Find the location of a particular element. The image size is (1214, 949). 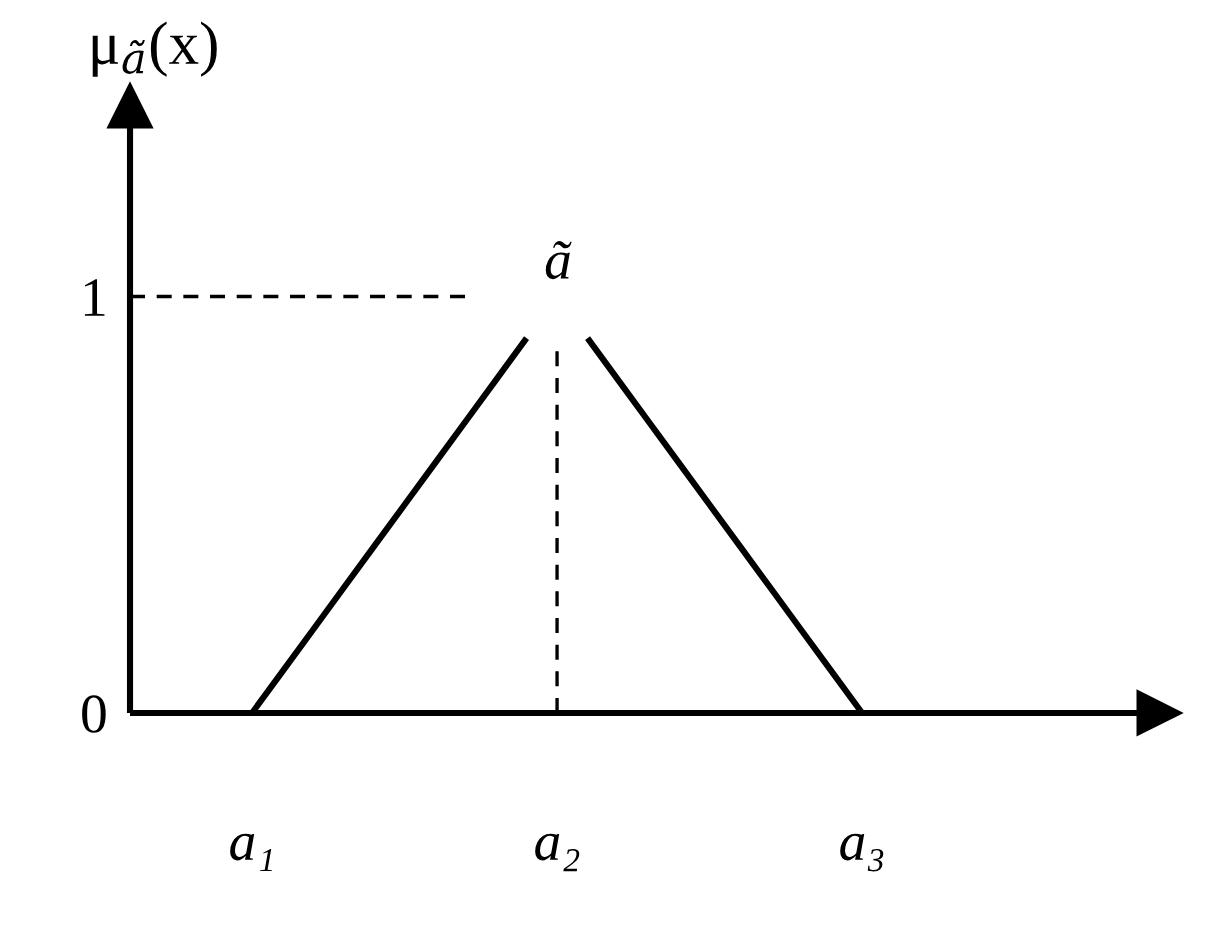

annotation: ã is located at coordinates (558, 260).